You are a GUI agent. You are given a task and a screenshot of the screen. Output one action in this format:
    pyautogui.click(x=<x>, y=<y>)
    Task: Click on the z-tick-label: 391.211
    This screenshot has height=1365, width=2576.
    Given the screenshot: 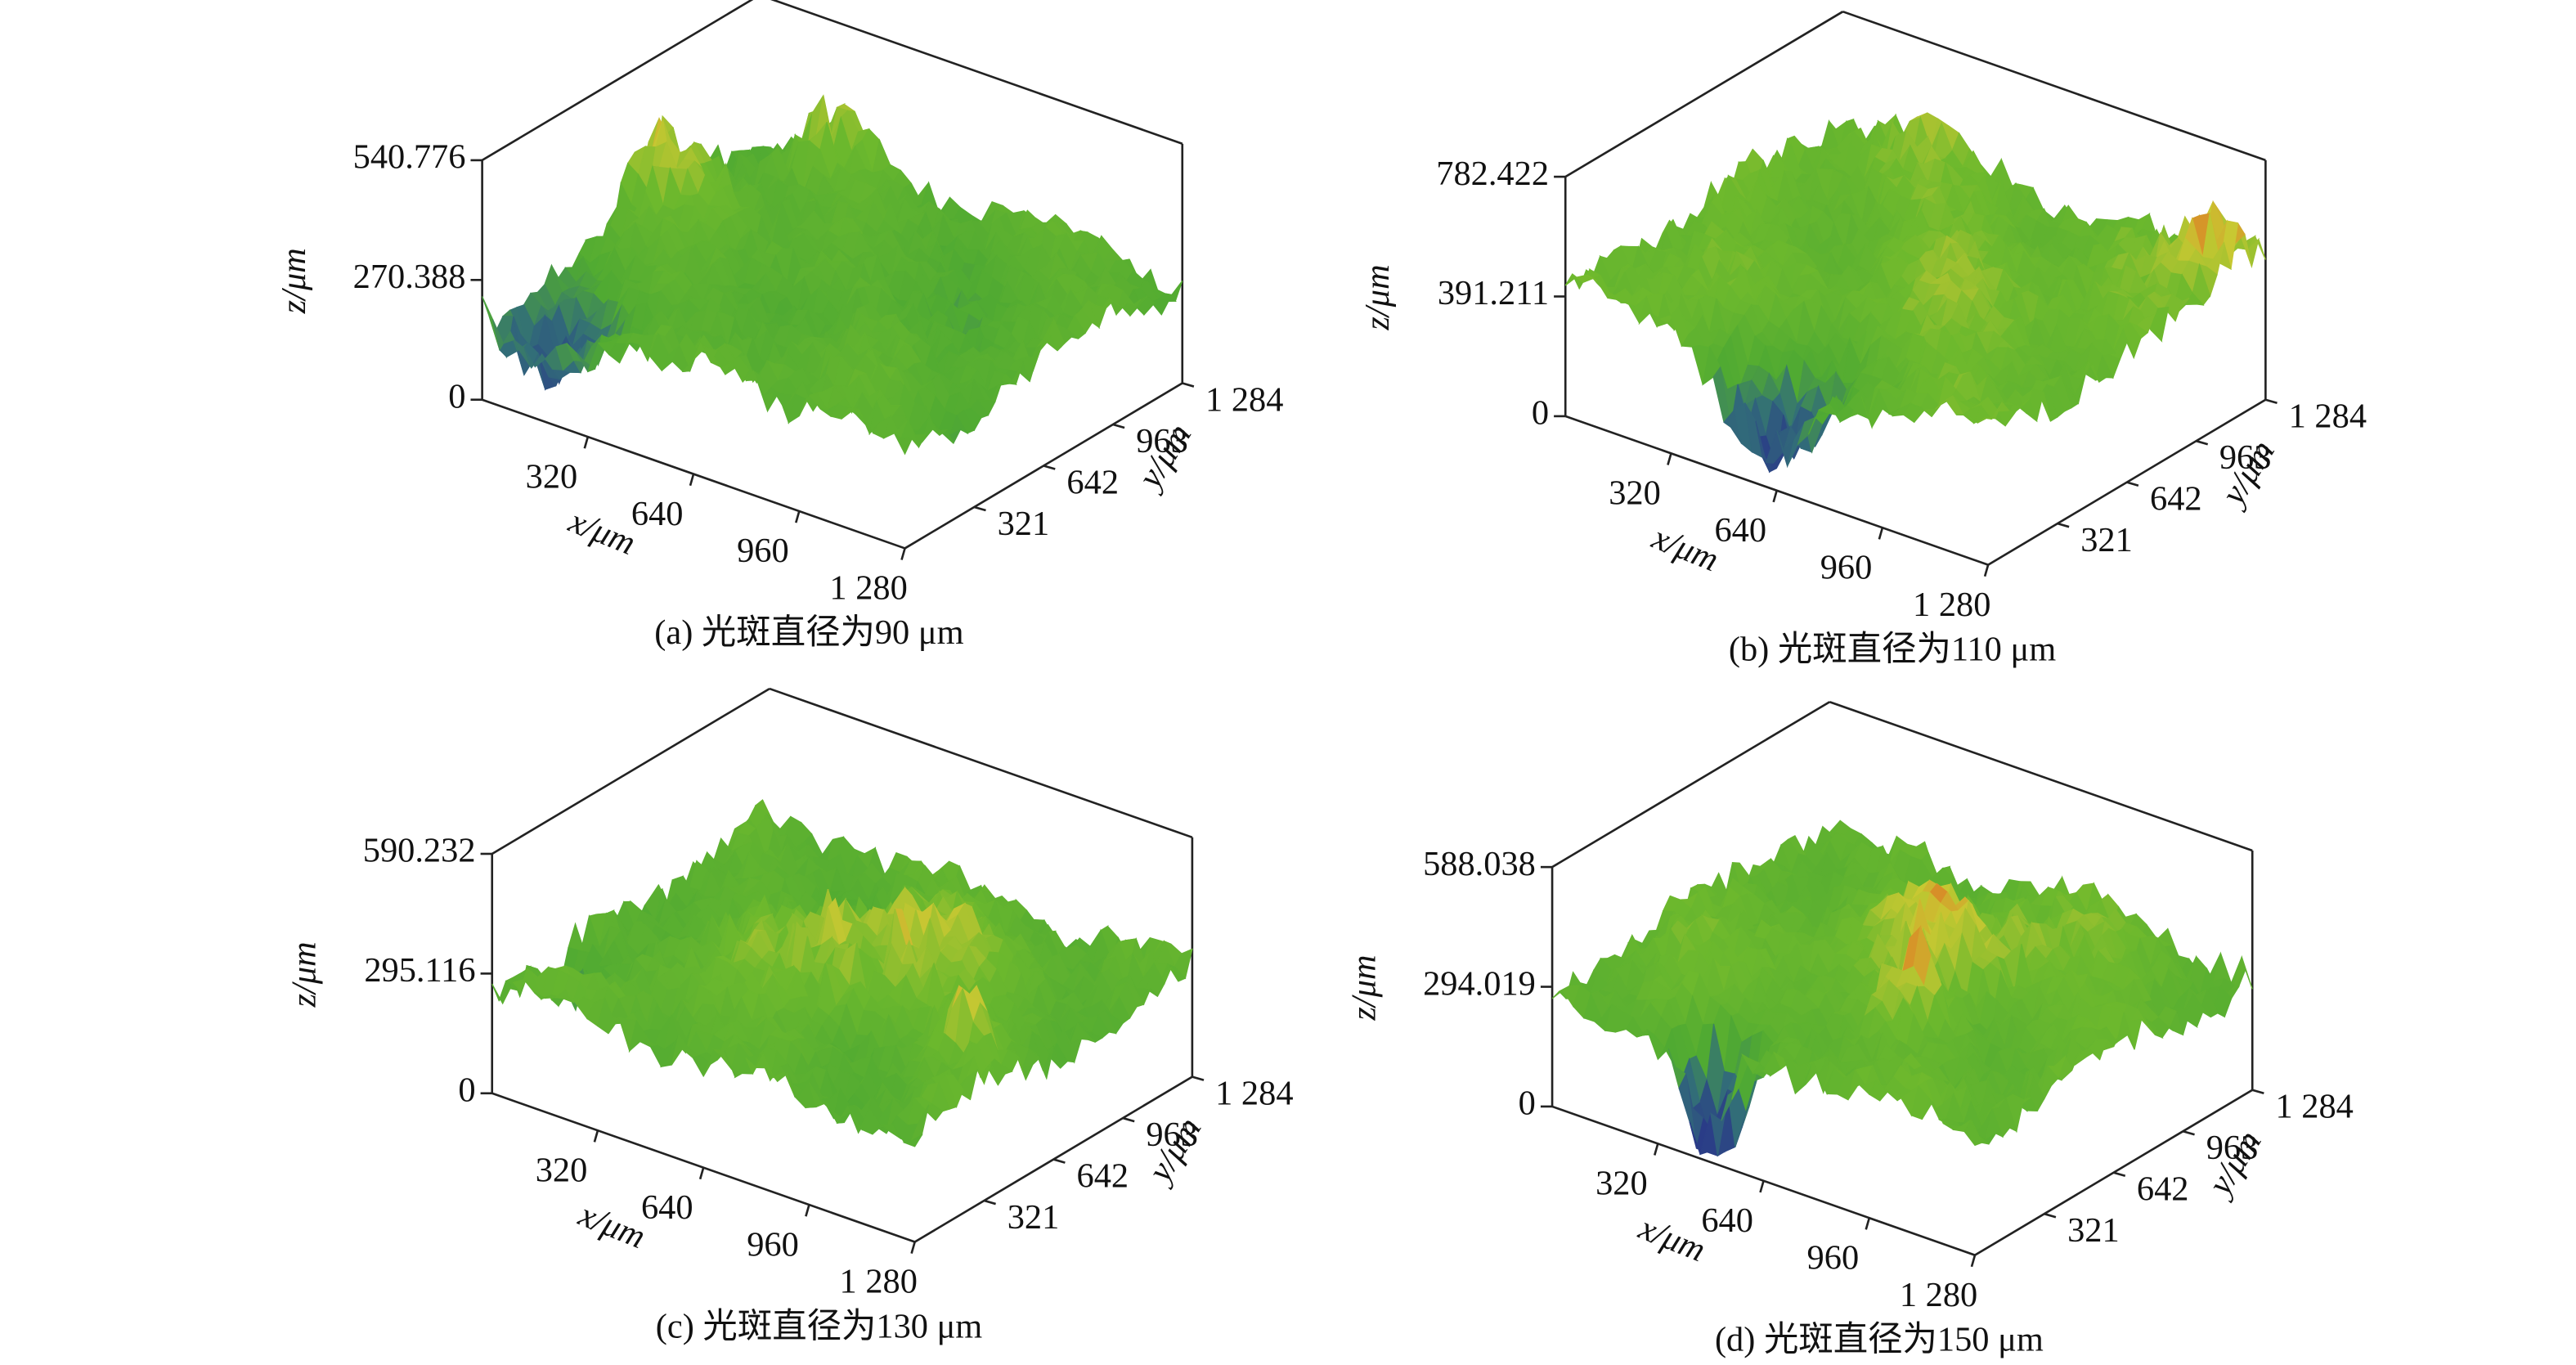 What is the action you would take?
    pyautogui.click(x=1493, y=293)
    